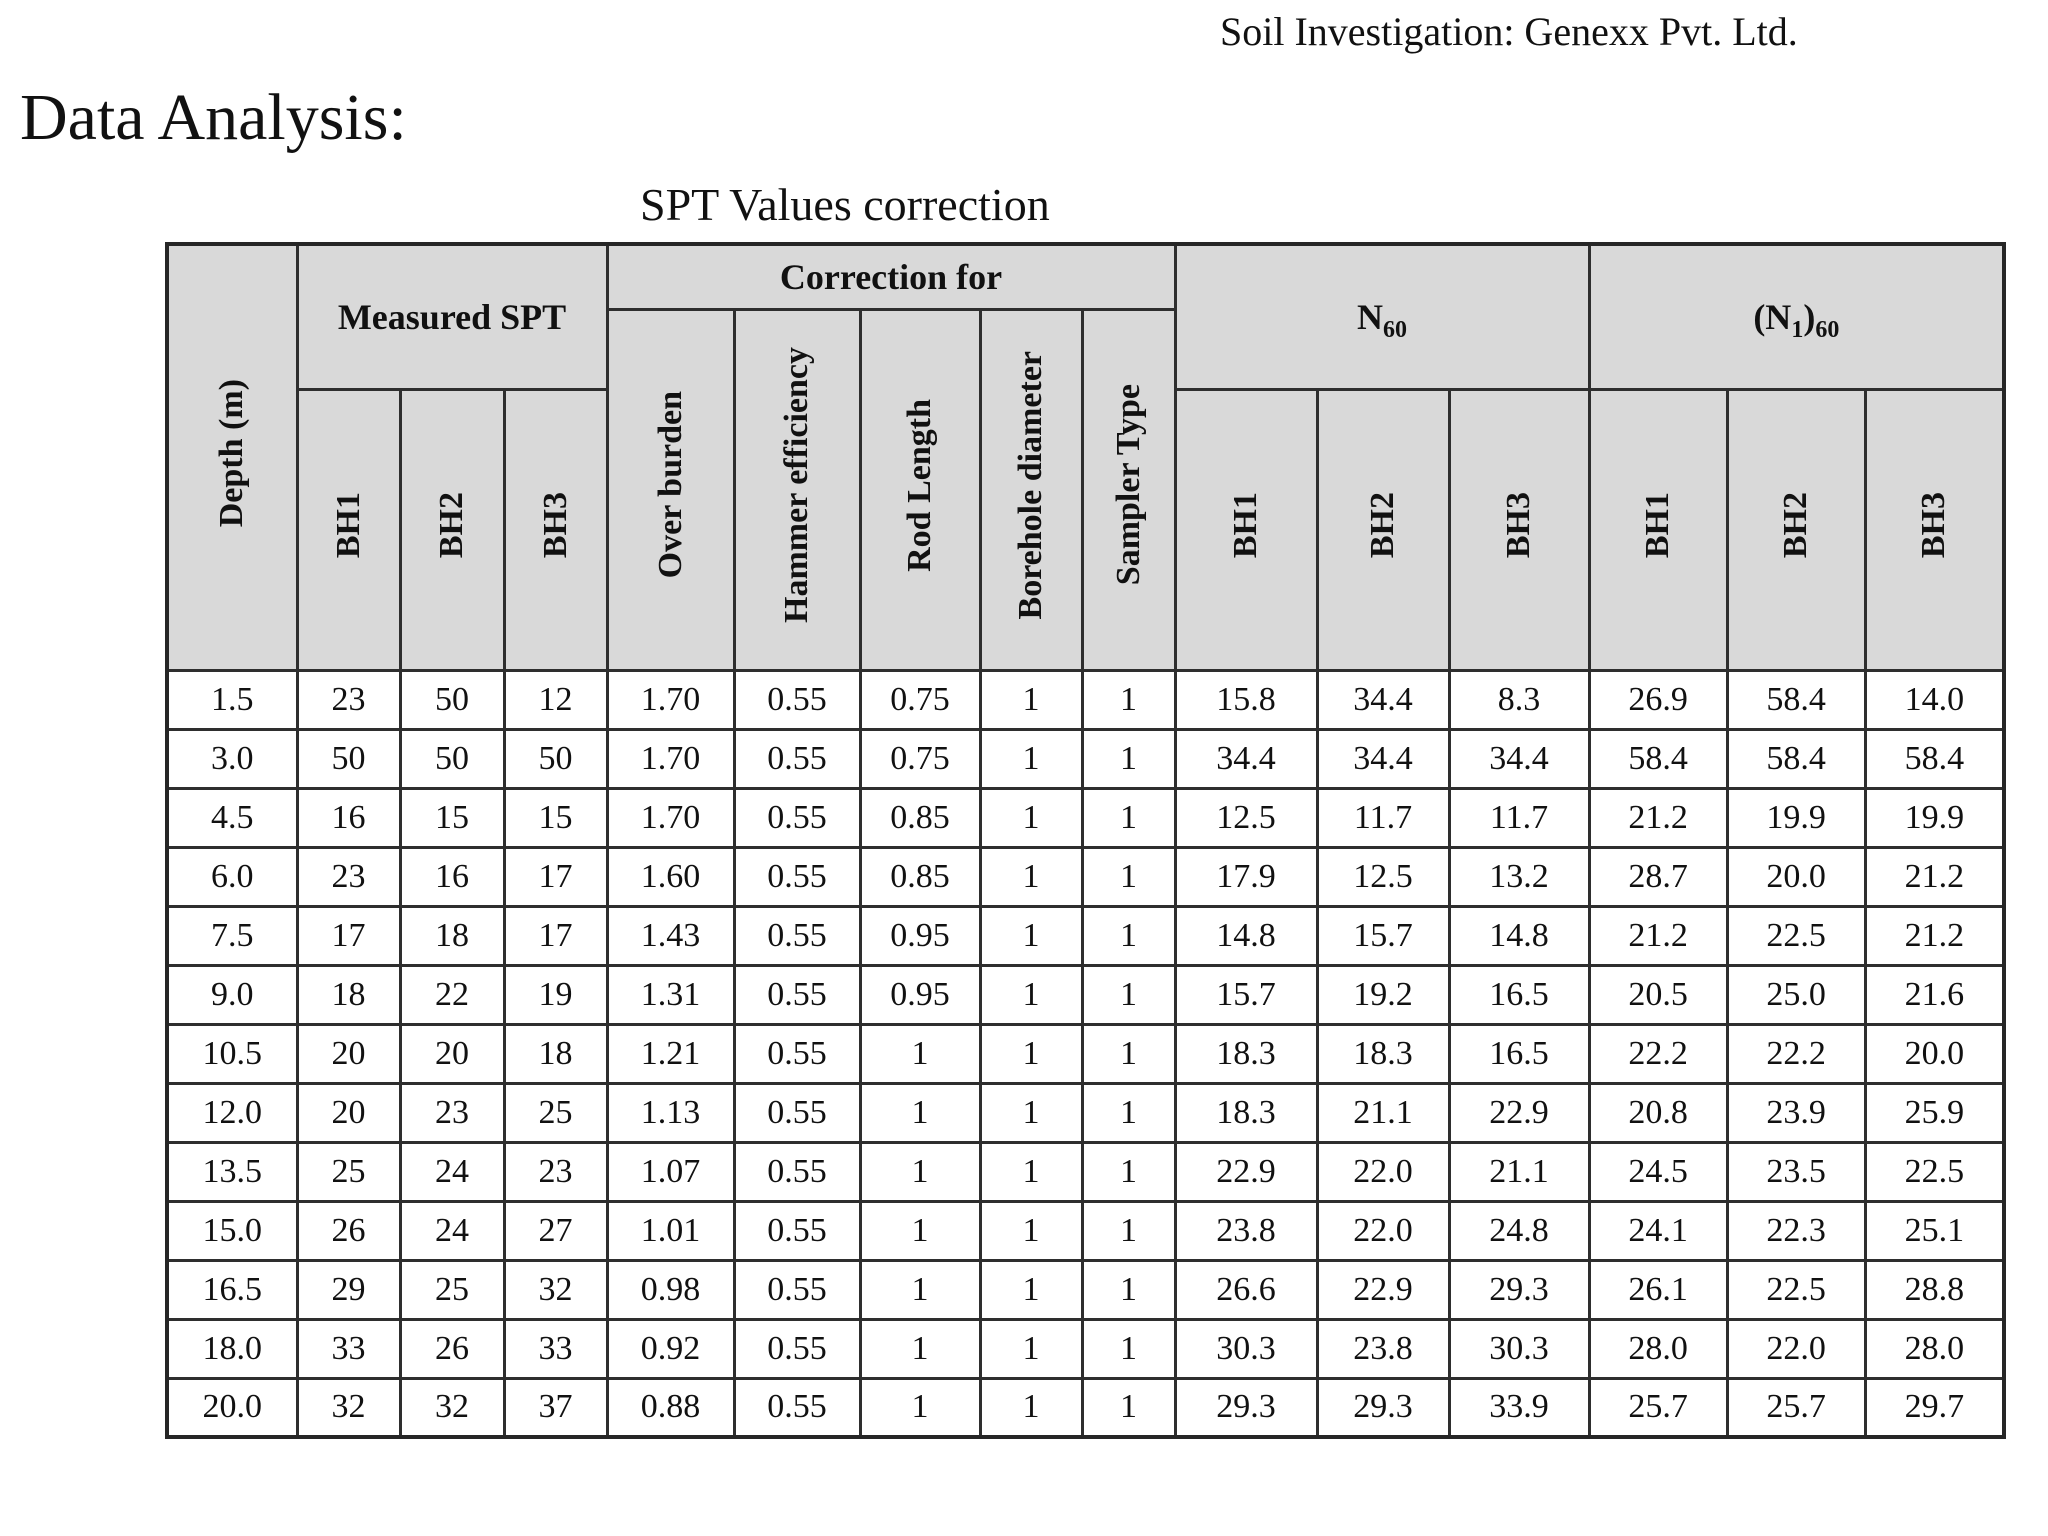  What do you see at coordinates (845, 204) in the screenshot?
I see `table-title: SPT Values correction` at bounding box center [845, 204].